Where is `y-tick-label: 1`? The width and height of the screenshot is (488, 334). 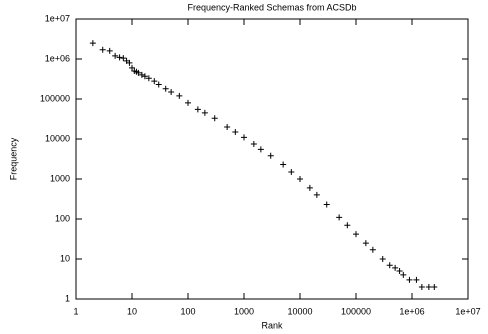 y-tick-label: 1 is located at coordinates (67, 298).